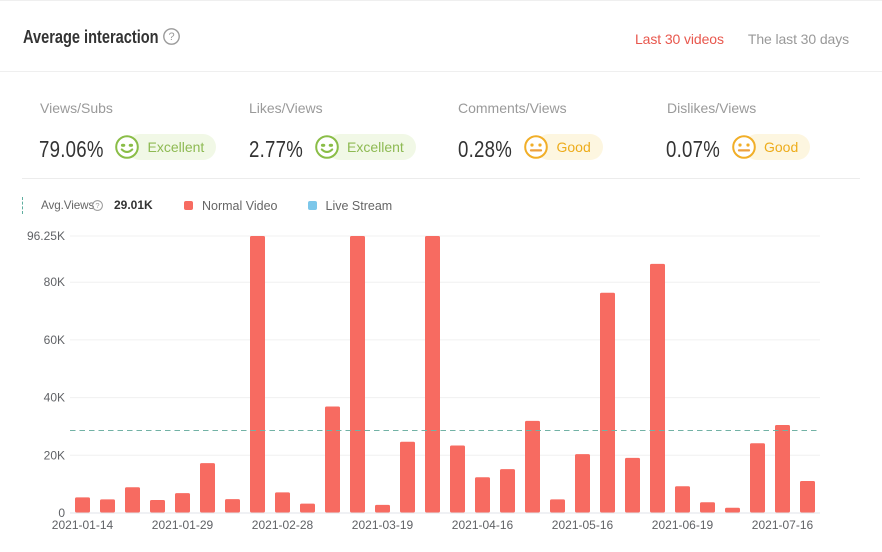 The width and height of the screenshot is (882, 552). What do you see at coordinates (683, 525) in the screenshot?
I see `svg-text: 2021-06-19` at bounding box center [683, 525].